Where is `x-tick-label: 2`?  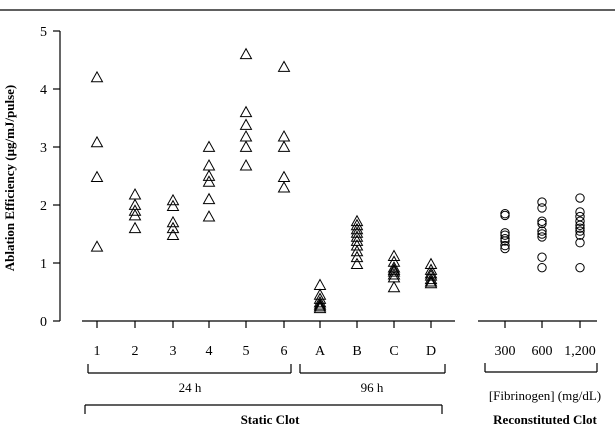 x-tick-label: 2 is located at coordinates (135, 351).